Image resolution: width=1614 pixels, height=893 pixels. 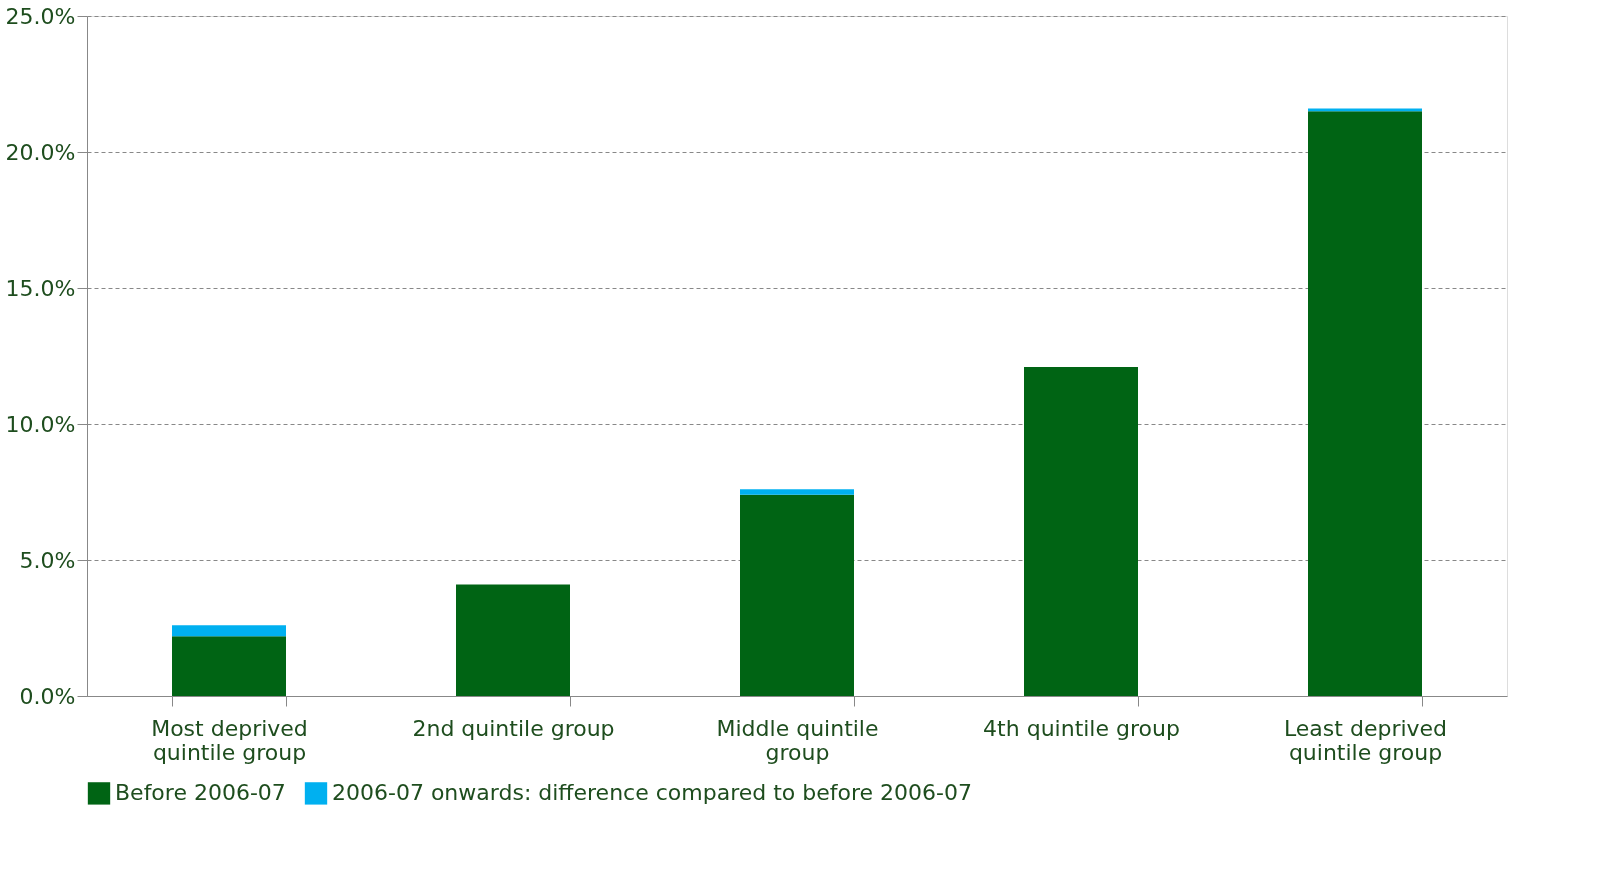 I want to click on x-tick-label: Least deprived quintile group, so click(x=1365, y=740).